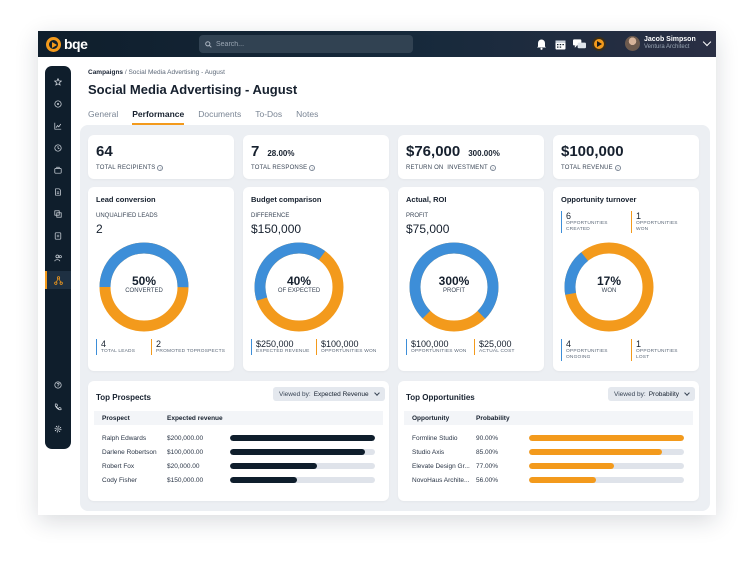 The image size is (754, 561). I want to click on row-value: $150,000.00, so click(185, 480).